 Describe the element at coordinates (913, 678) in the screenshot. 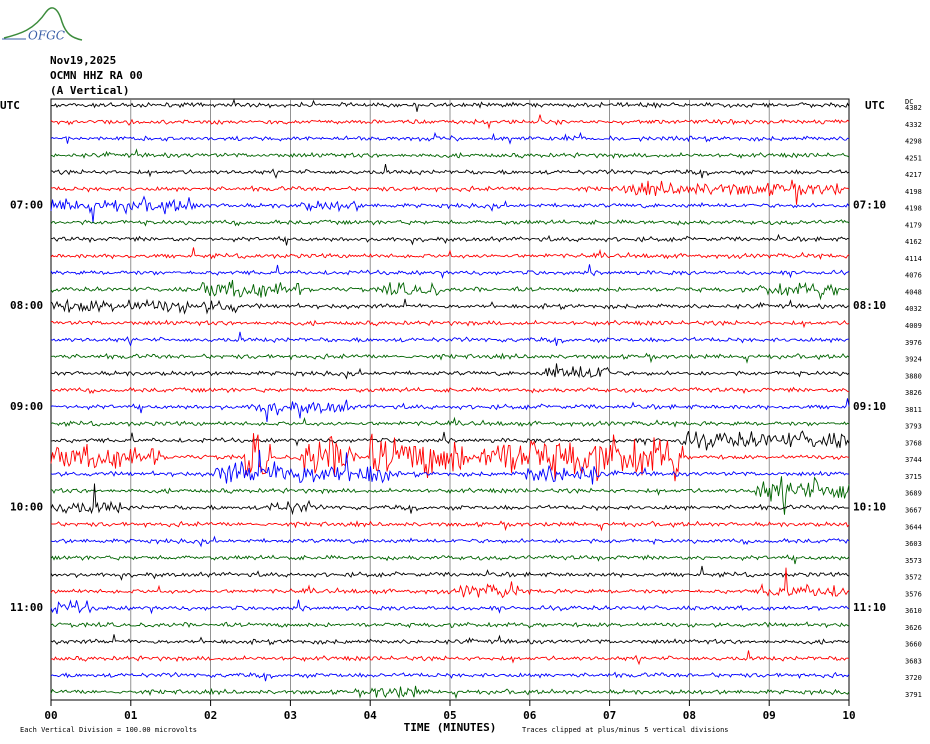

I see `dc-value: 3720` at that location.